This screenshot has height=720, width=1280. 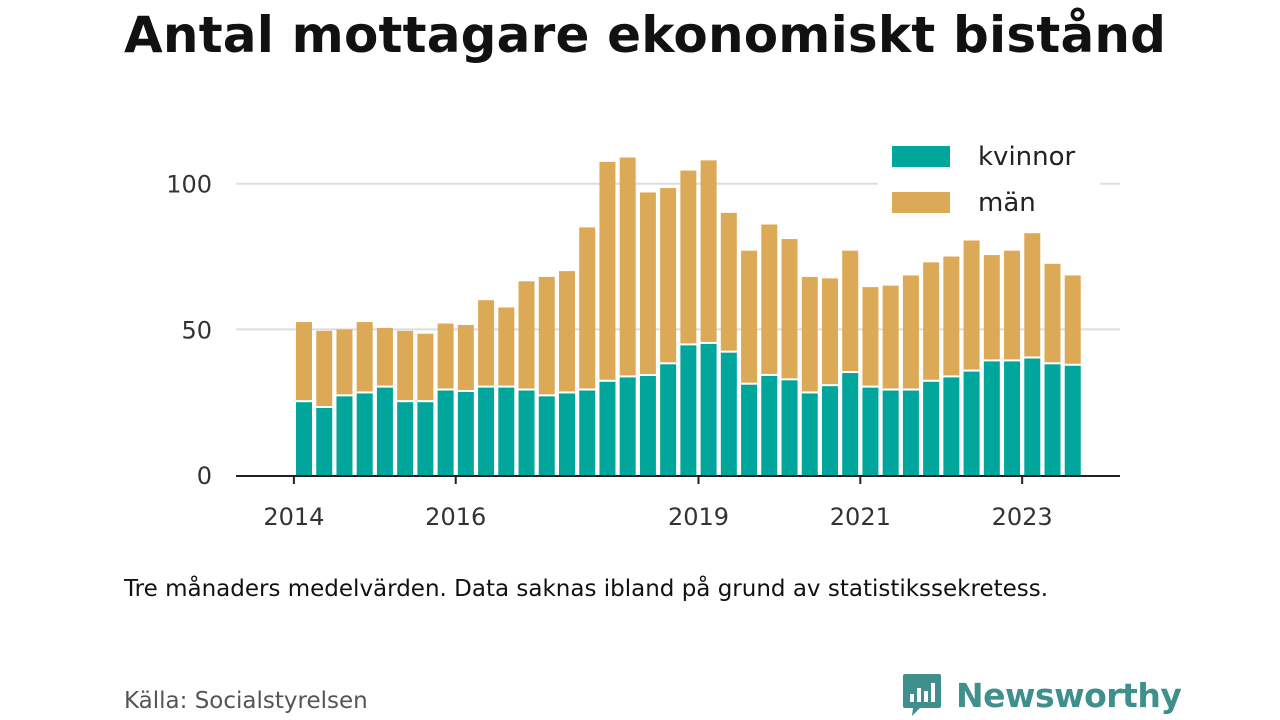 What do you see at coordinates (455, 517) in the screenshot?
I see `x-tick-label: 2016` at bounding box center [455, 517].